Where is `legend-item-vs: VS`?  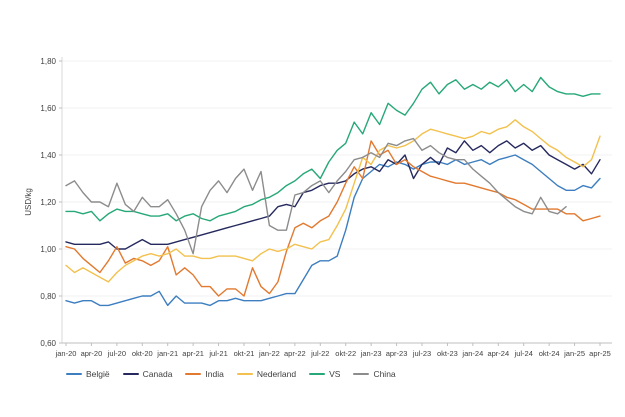 legend-item-vs: VS is located at coordinates (324, 374).